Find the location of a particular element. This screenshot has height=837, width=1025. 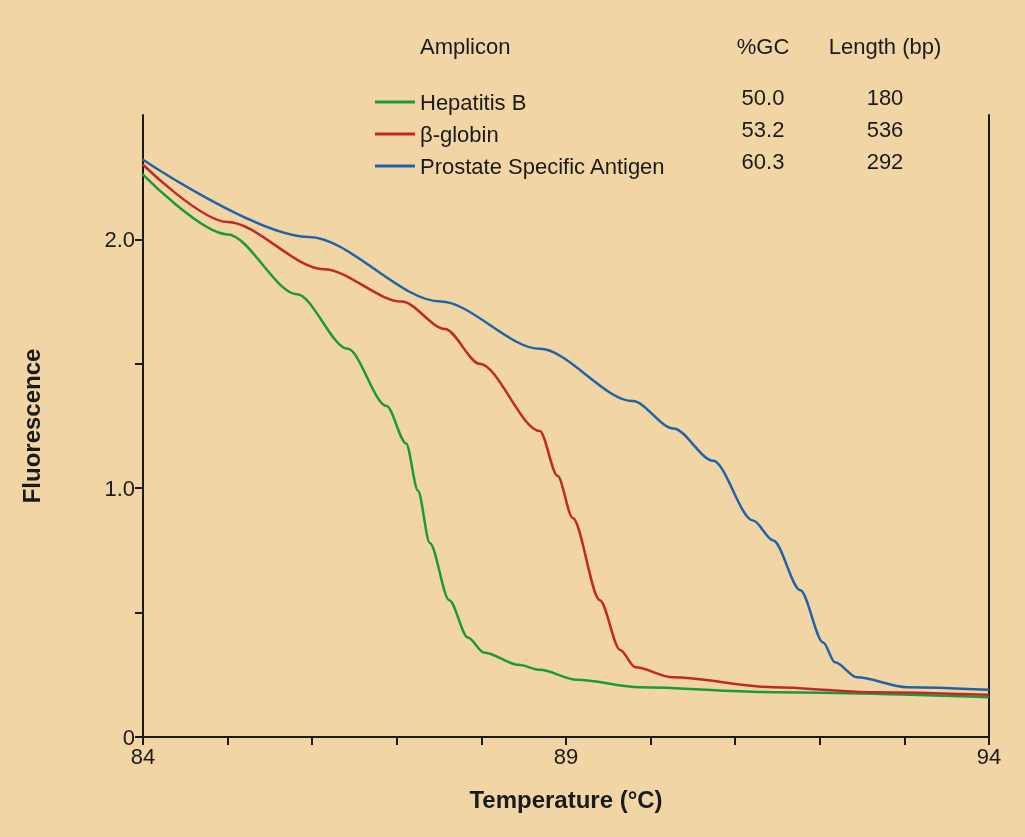

annotation: 53.2 is located at coordinates (763, 129).